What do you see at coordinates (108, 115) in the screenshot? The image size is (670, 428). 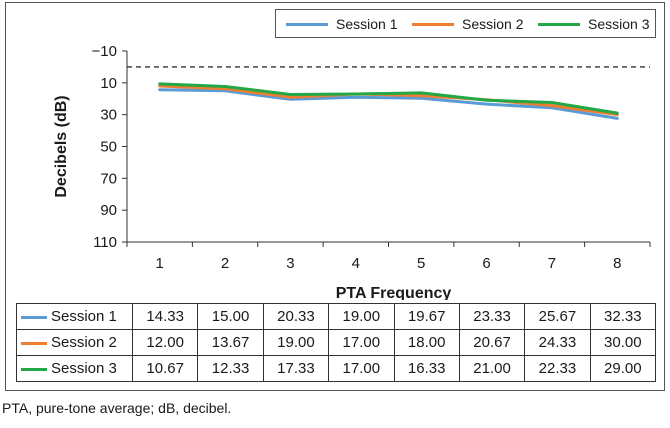 I see `y-tick-label: 30` at bounding box center [108, 115].